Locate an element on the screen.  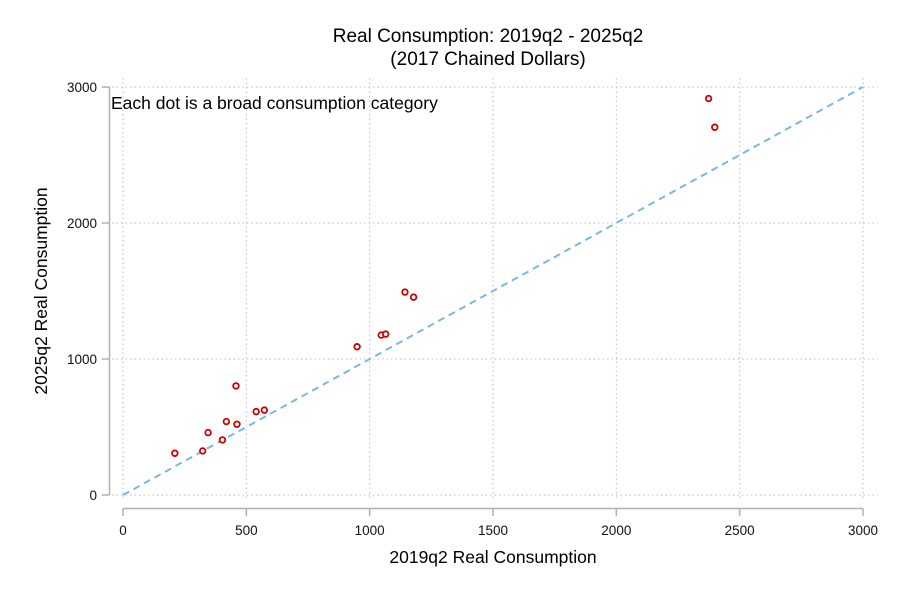
x-tick-label: 2500 is located at coordinates (740, 530).